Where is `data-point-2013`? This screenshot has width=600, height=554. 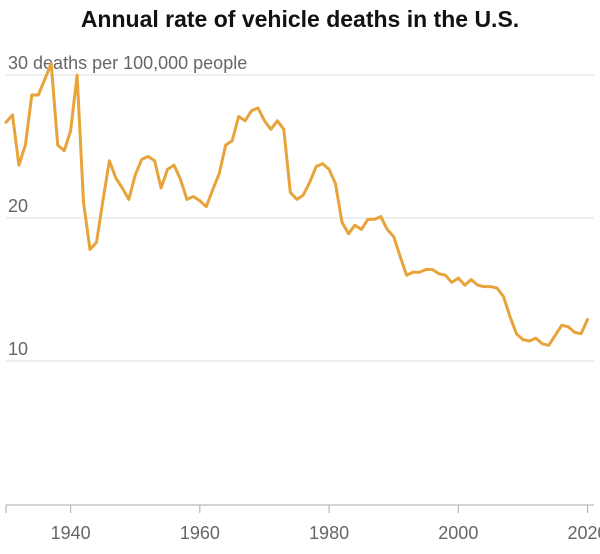 data-point-2013 is located at coordinates (542, 344).